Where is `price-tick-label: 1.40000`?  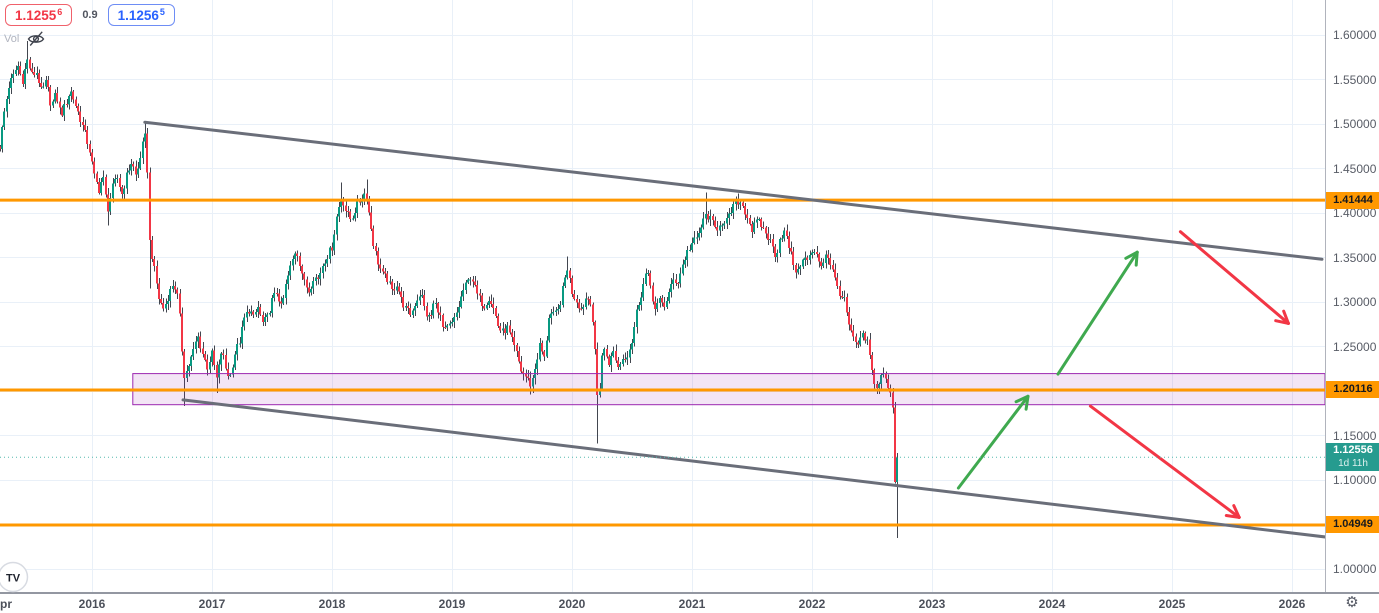 price-tick-label: 1.40000 is located at coordinates (1355, 213).